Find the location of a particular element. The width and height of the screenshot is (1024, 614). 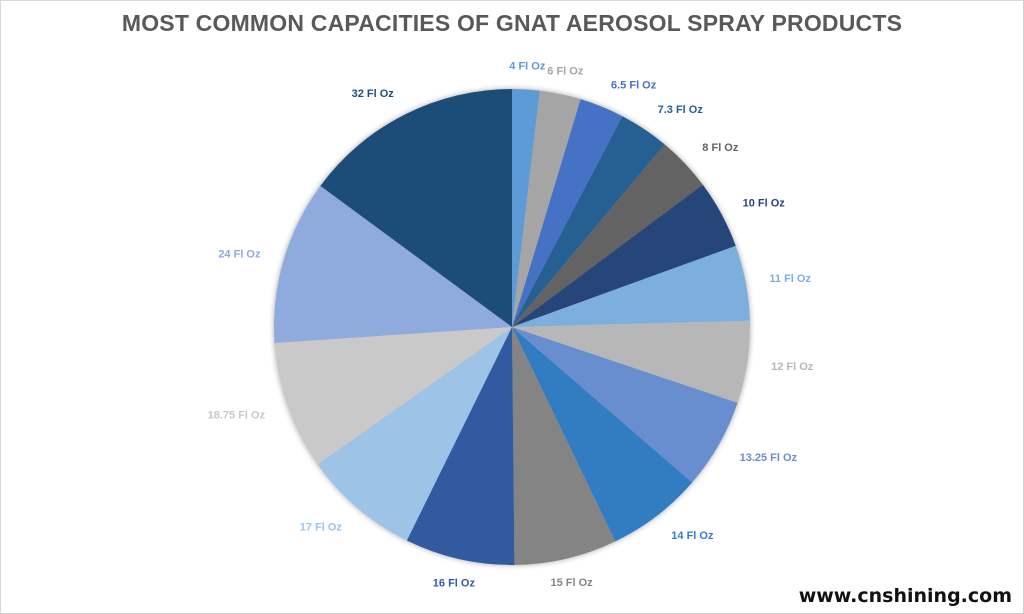

slice-label: 8 Fl Oz is located at coordinates (720, 148).